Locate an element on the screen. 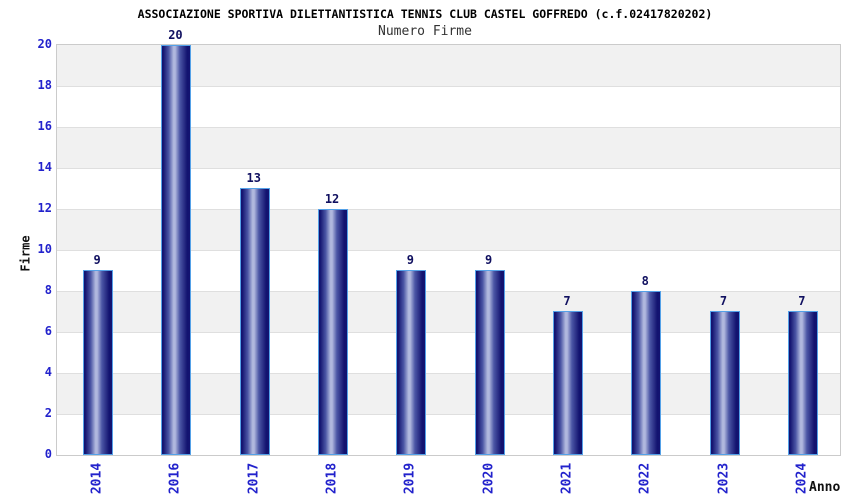 The height and width of the screenshot is (500, 850). y-tick-label: 18 is located at coordinates (44, 85).